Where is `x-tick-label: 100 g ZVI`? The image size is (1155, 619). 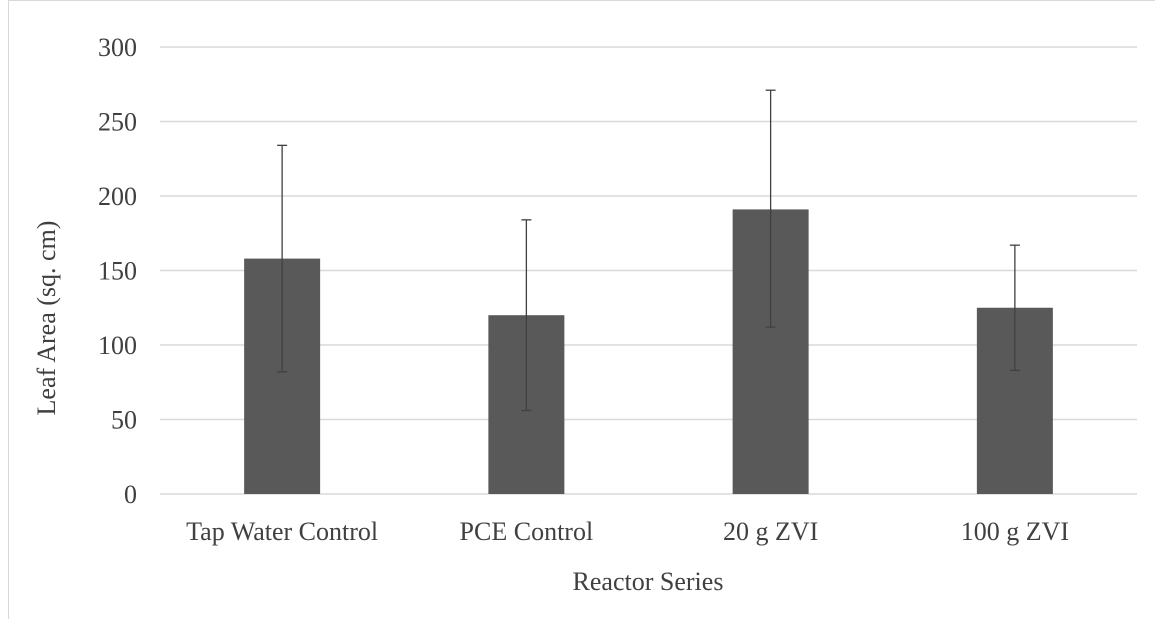
x-tick-label: 100 g ZVI is located at coordinates (1015, 531).